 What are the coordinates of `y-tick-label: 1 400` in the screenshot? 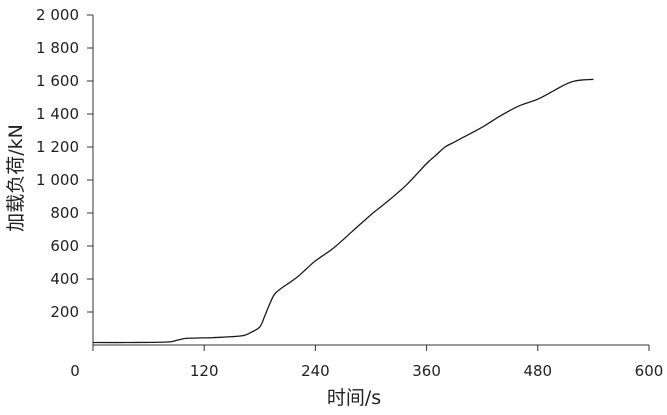 It's located at (57, 114).